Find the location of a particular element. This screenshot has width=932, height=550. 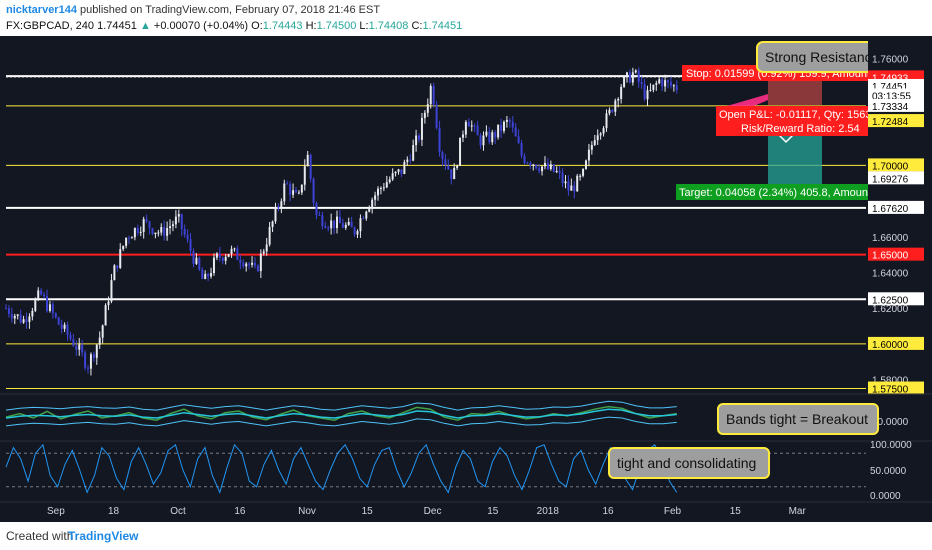

close-label: C: is located at coordinates (417, 26).